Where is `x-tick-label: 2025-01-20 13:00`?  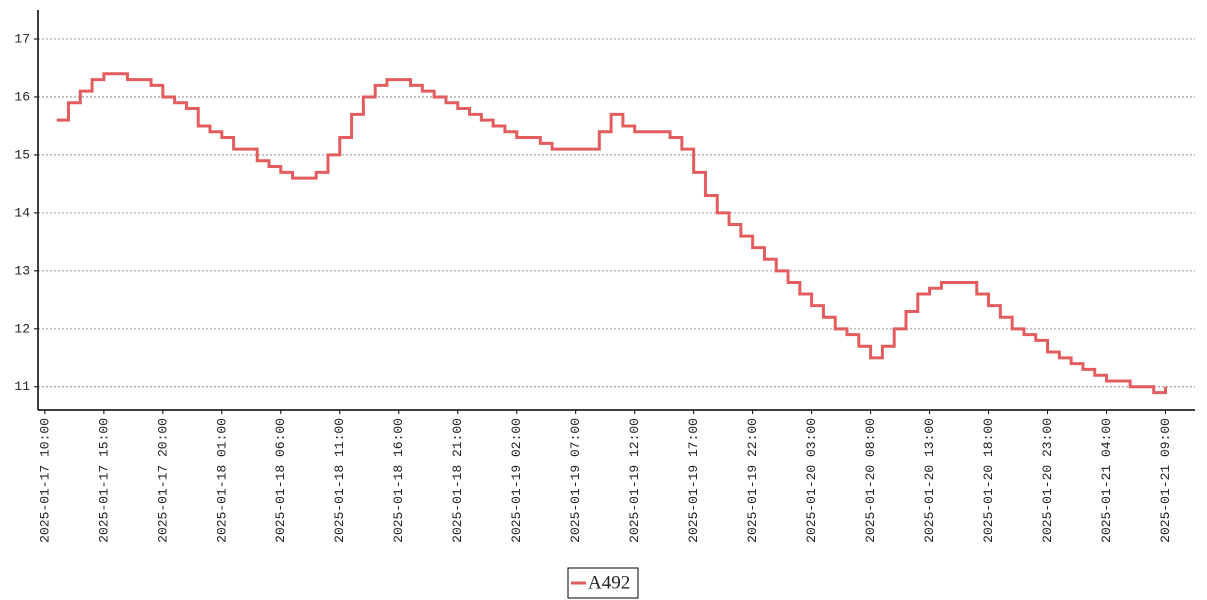
x-tick-label: 2025-01-20 13:00 is located at coordinates (929, 480).